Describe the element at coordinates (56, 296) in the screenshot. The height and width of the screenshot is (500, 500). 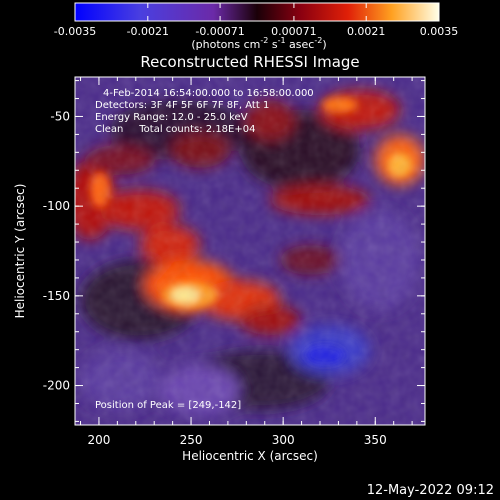
I see `y-tick-label: -150` at that location.